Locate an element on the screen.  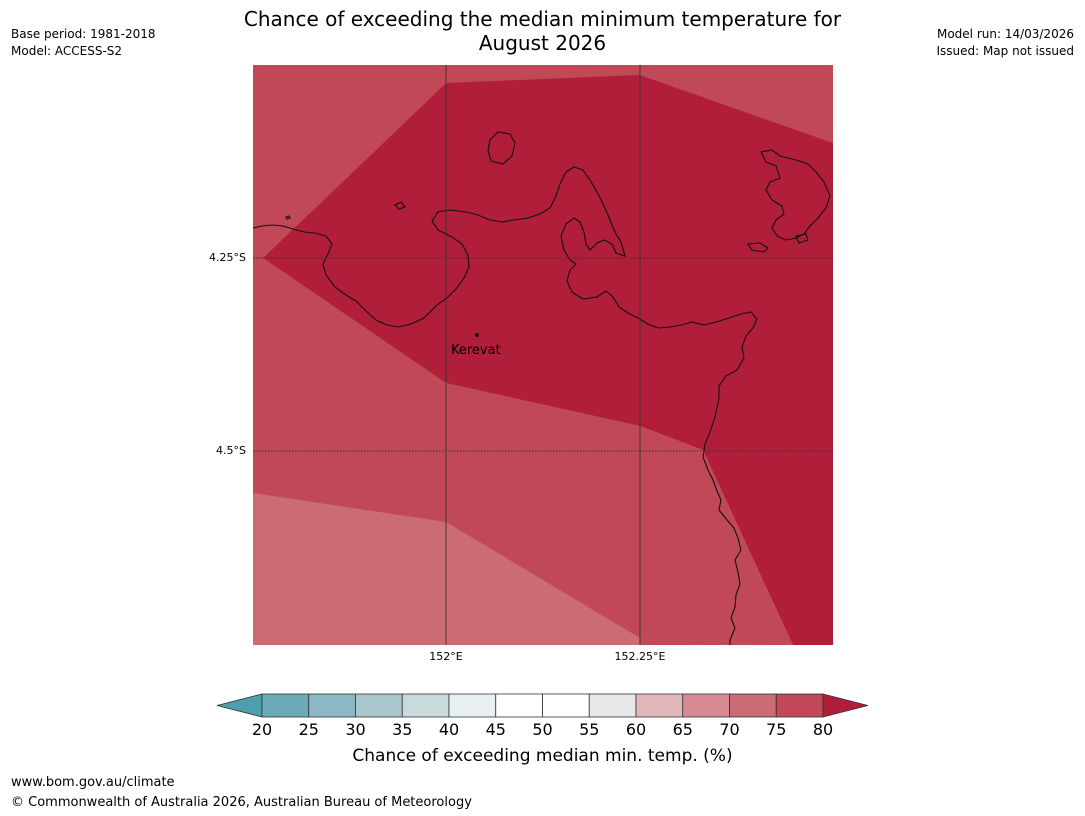
colorbar-tick-label: 30 is located at coordinates (355, 729).